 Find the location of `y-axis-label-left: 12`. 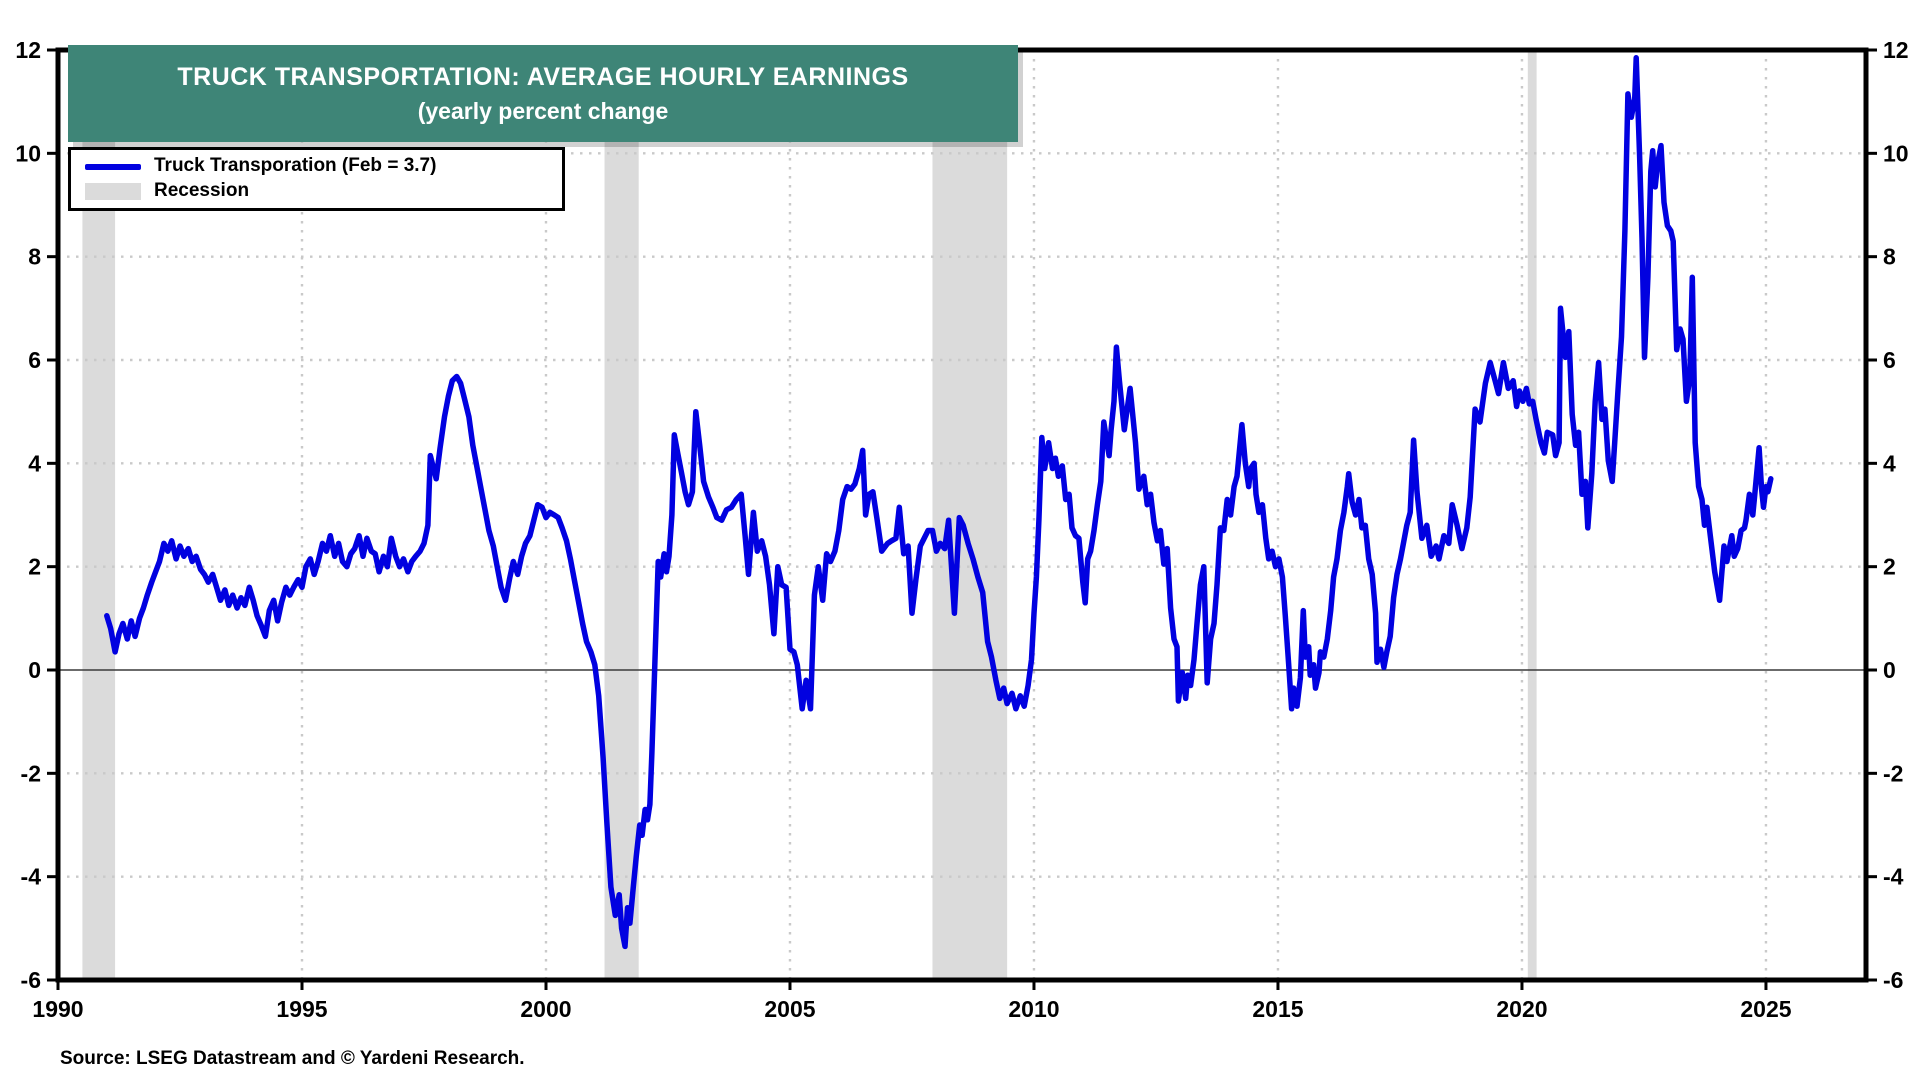

y-axis-label-left: 12 is located at coordinates (28, 50).